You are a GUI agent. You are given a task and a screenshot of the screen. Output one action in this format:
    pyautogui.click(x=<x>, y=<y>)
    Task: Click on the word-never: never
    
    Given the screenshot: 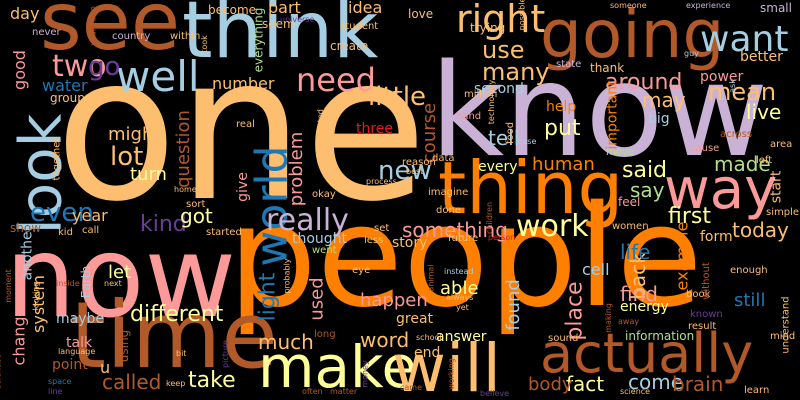 What is the action you would take?
    pyautogui.click(x=46, y=32)
    